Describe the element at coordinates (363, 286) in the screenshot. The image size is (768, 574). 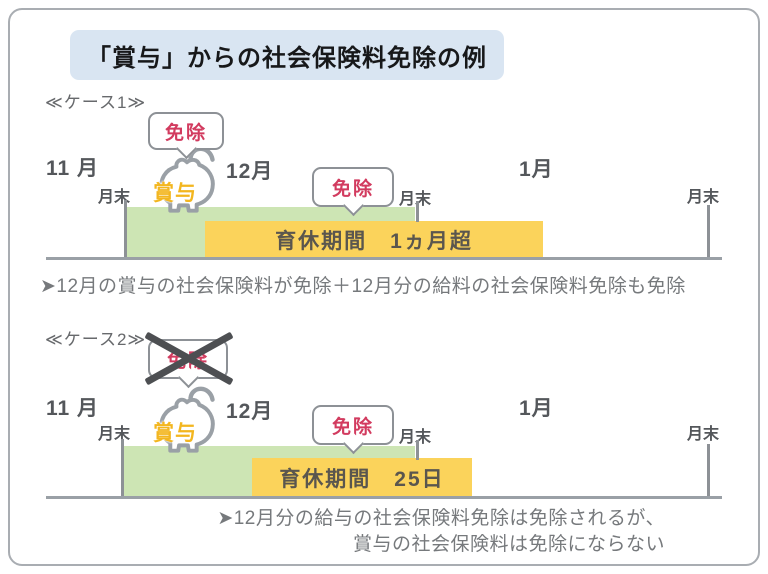
I see `case-1-note: ➤12月の賞与の社会保険料が免除＋12月分の給料の社会保険料免除も免除` at that location.